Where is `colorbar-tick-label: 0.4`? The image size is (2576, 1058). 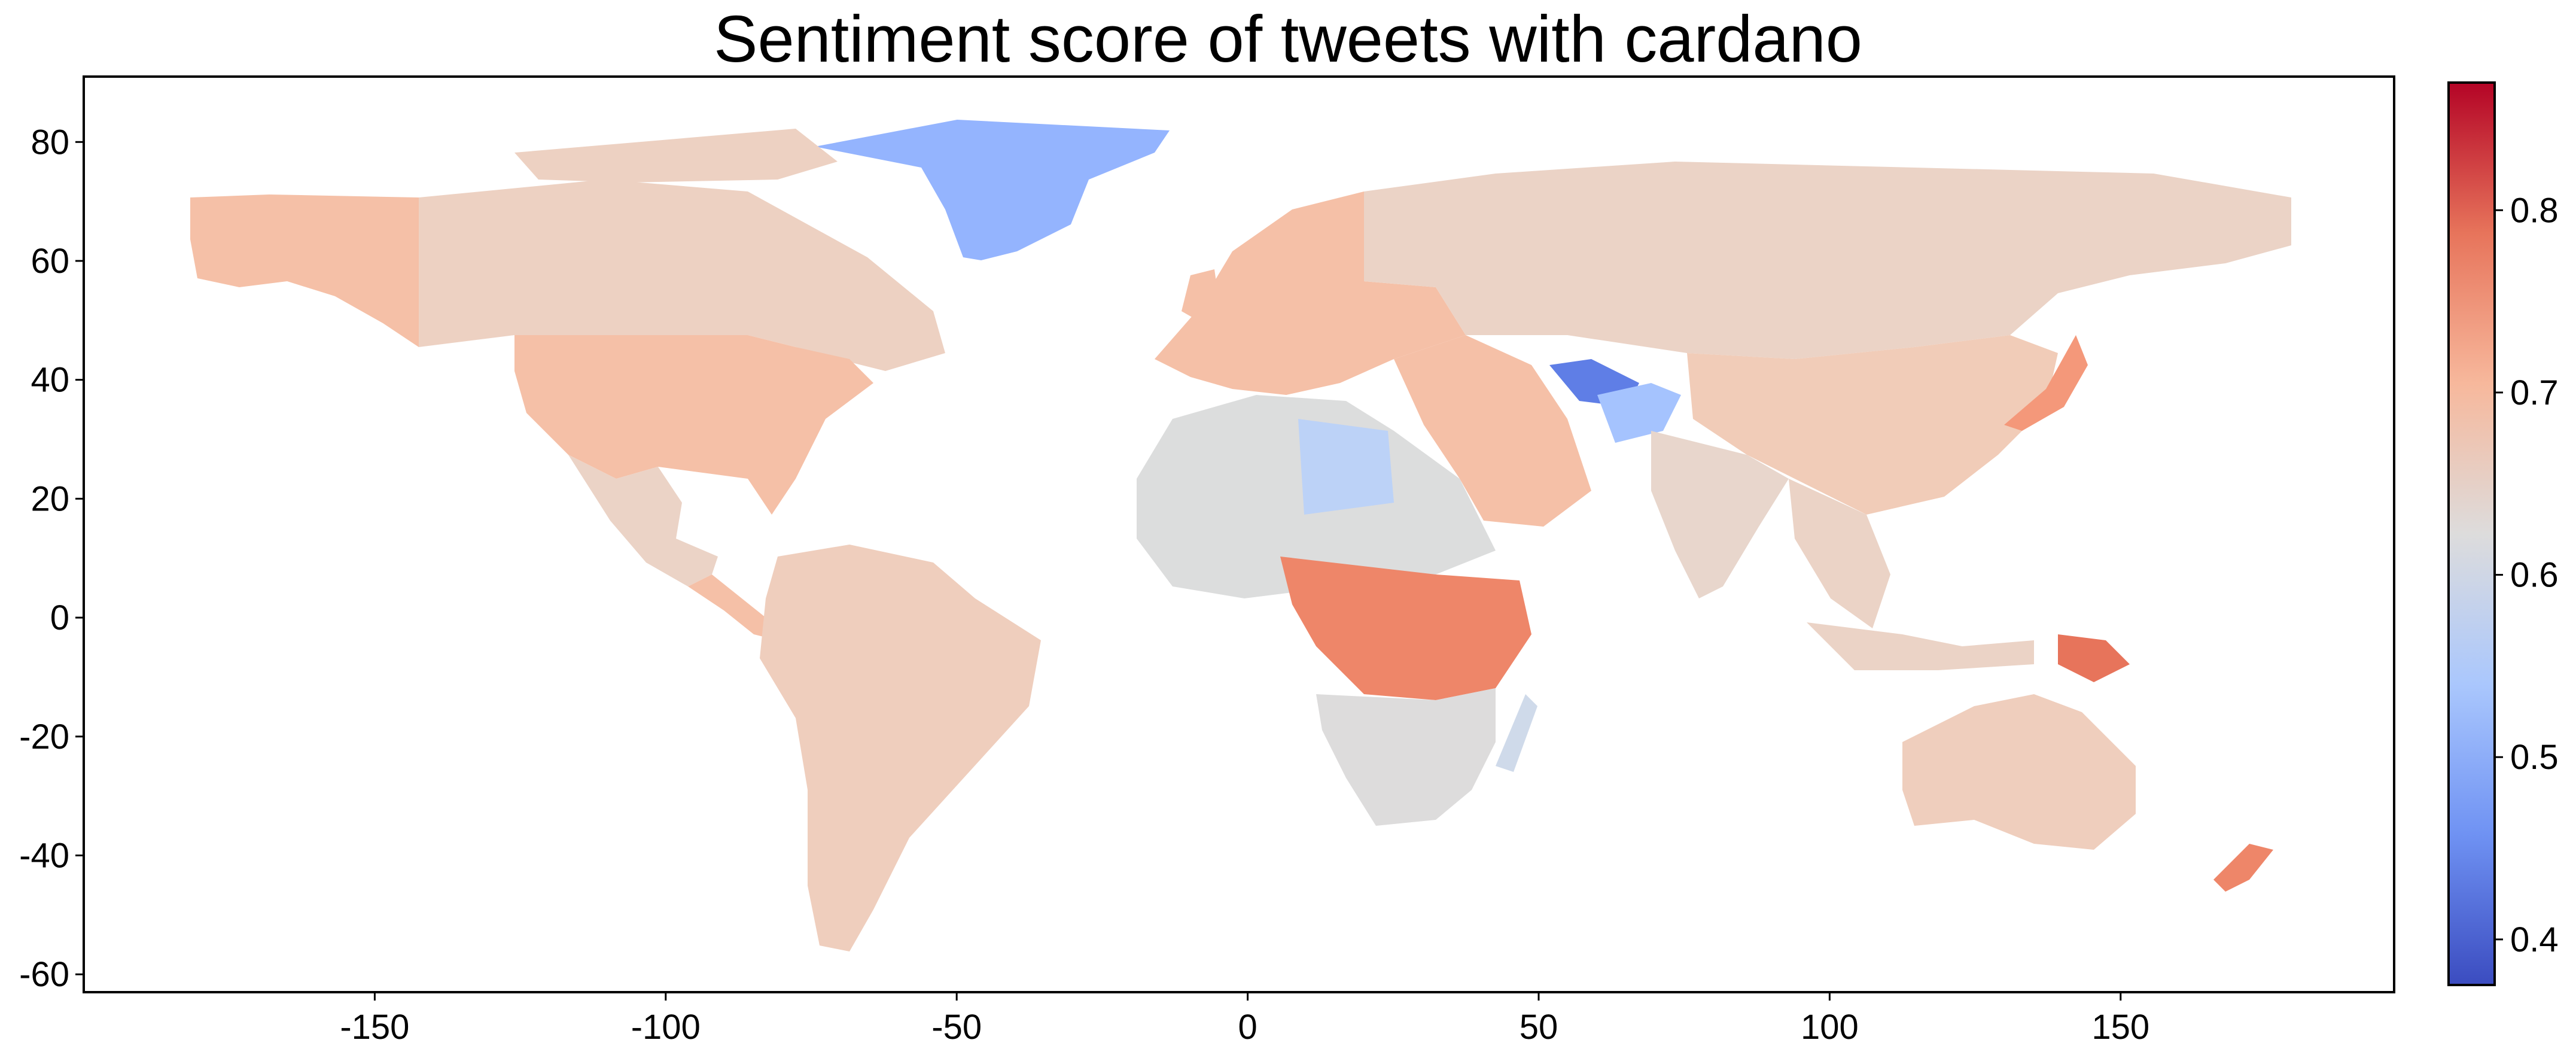
colorbar-tick-label: 0.4 is located at coordinates (2534, 939).